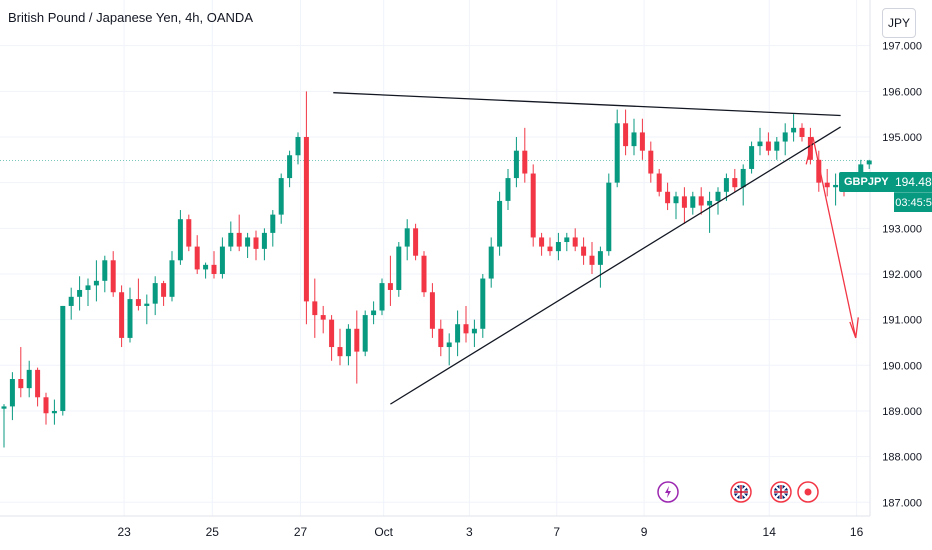 The width and height of the screenshot is (932, 550). I want to click on price-tick-label: 197.000, so click(902, 47).